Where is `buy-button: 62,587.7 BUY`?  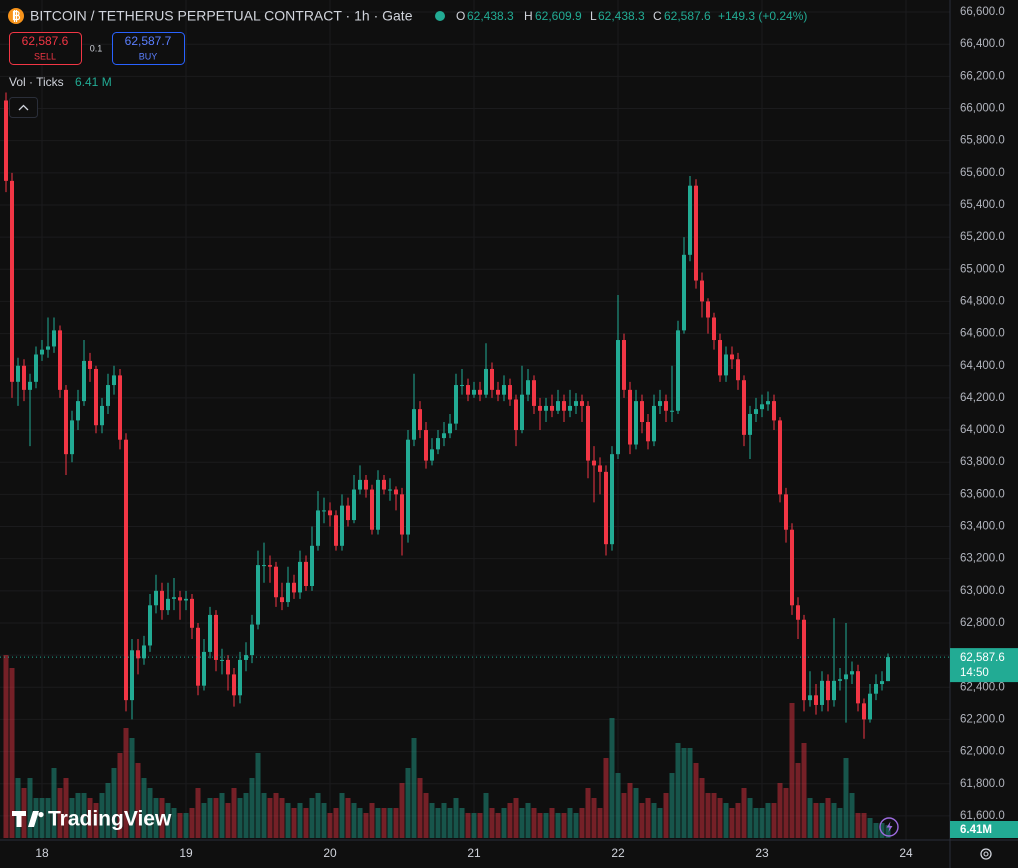 buy-button: 62,587.7 BUY is located at coordinates (148, 48).